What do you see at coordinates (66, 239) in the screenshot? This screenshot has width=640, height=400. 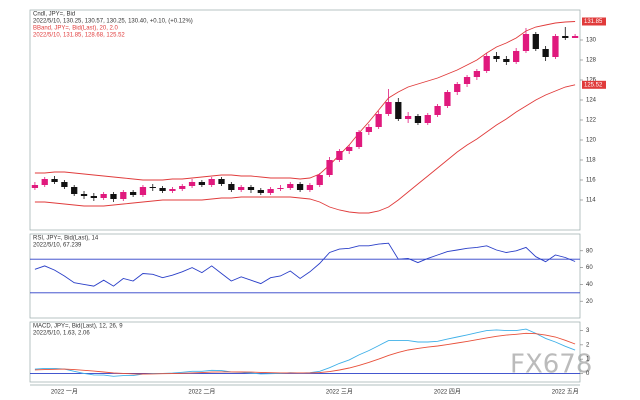 I see `panel-title: RSI, JPY=, Bid(Last), 14` at bounding box center [66, 239].